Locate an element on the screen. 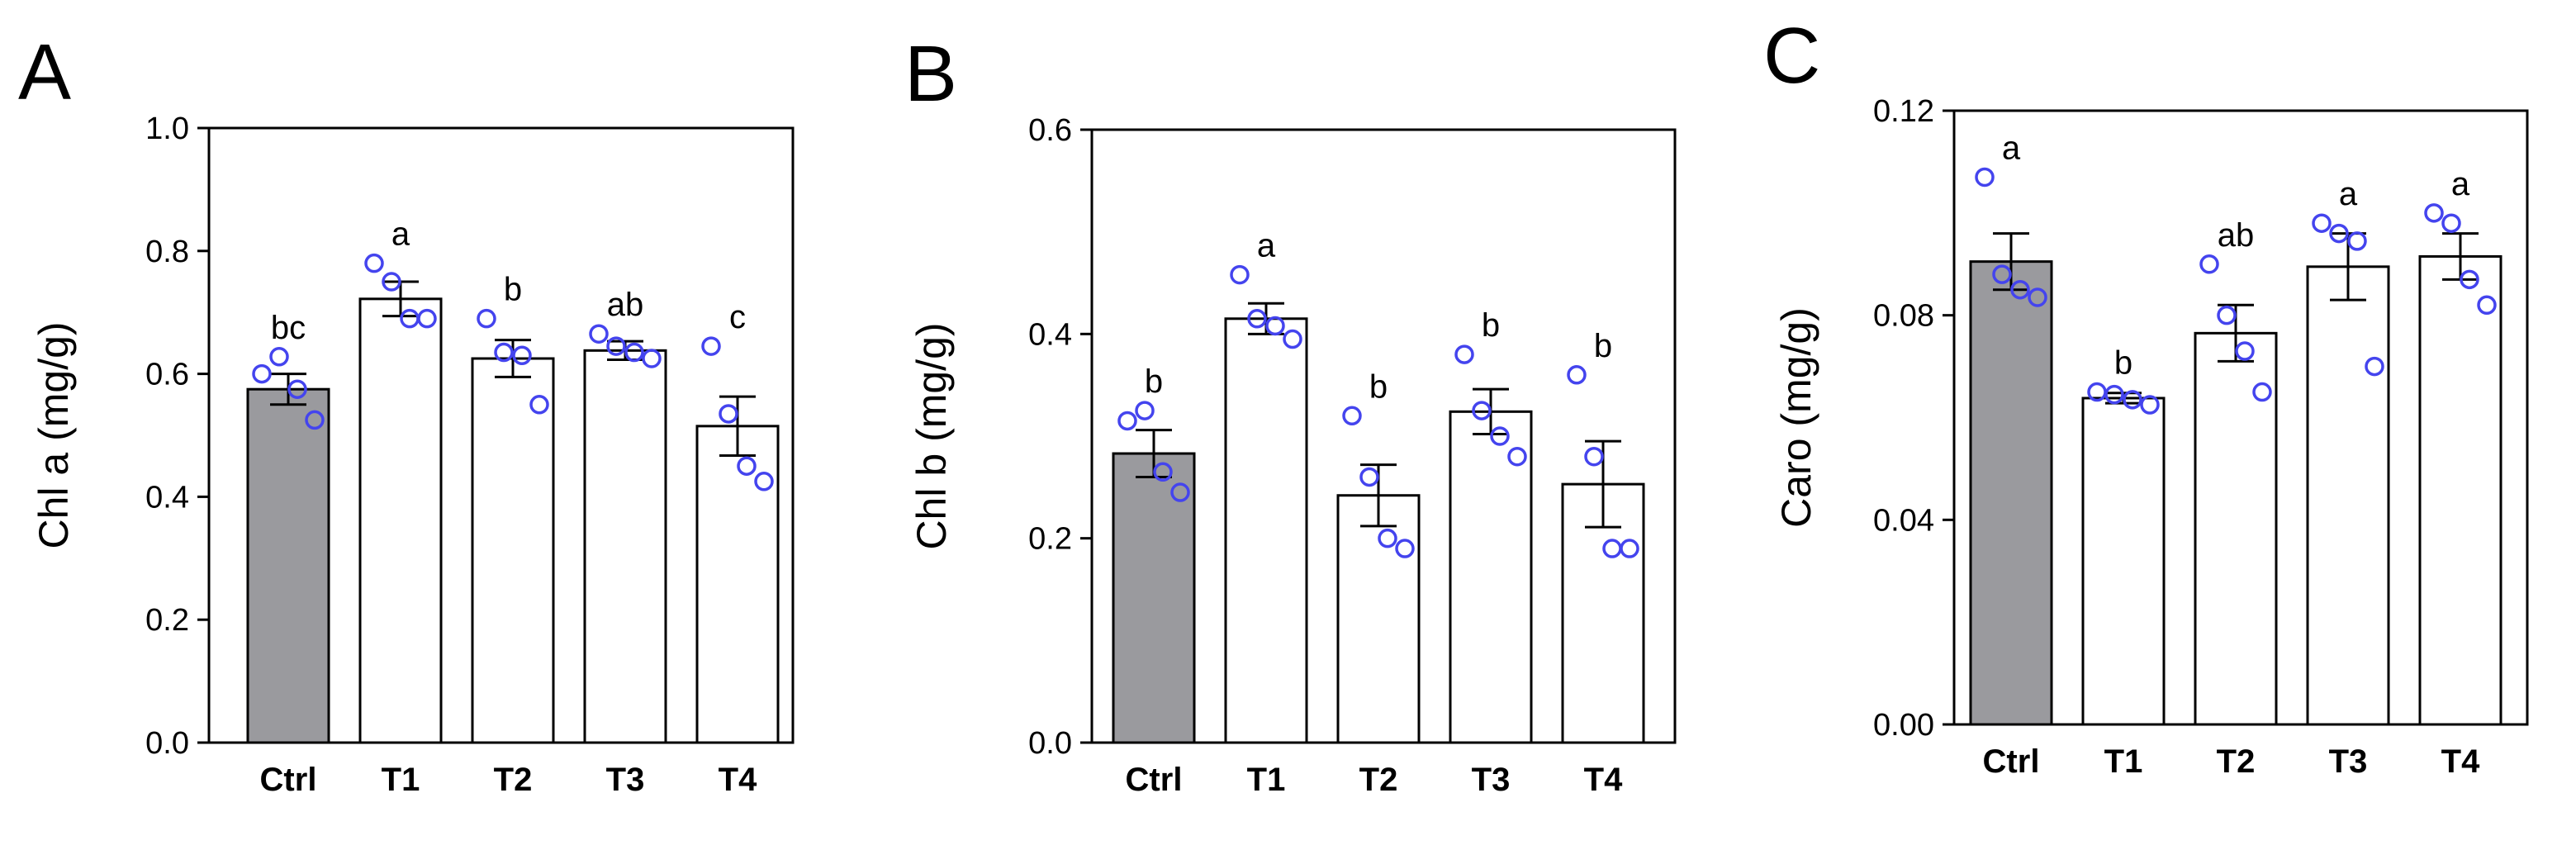 This screenshot has height=850, width=2576. y-tick-label: 0.4 is located at coordinates (167, 498).